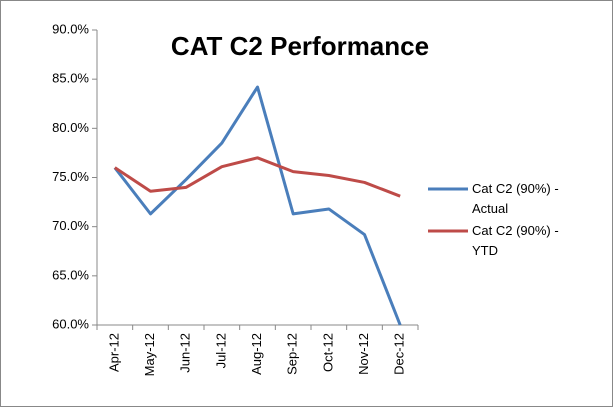  I want to click on legend-label: Cat C2 (90%) - YTD, so click(515, 240).